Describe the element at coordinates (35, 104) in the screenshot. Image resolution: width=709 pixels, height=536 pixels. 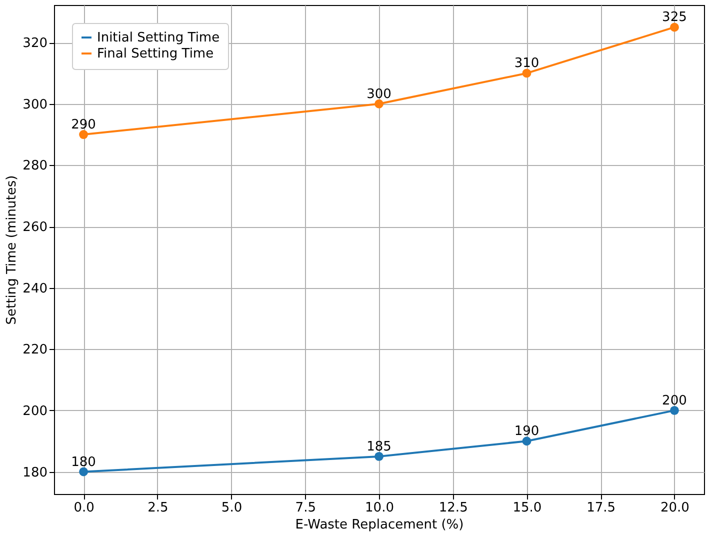
I see `y-tick-label: 300` at that location.